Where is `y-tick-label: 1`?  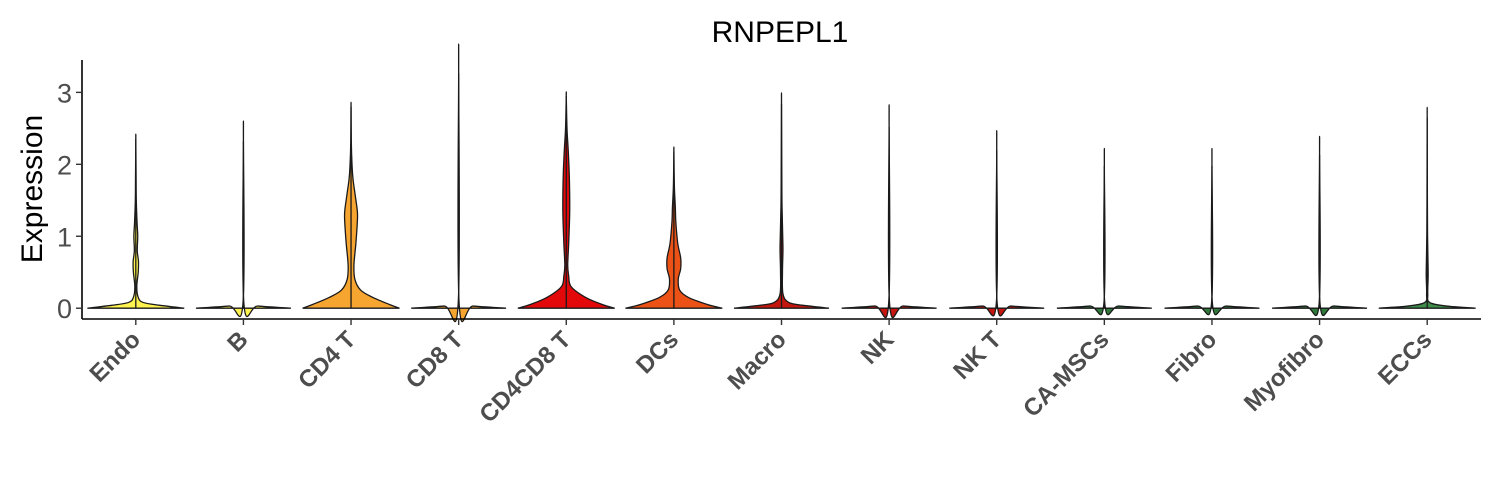 y-tick-label: 1 is located at coordinates (64, 237).